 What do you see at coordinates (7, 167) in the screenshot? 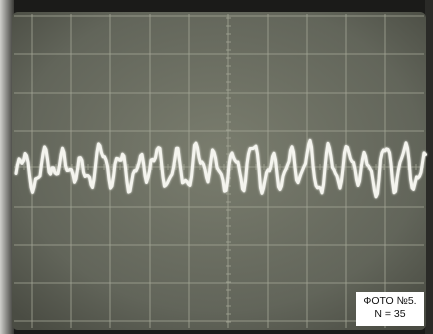
I see `bezel-left-edge` at bounding box center [7, 167].